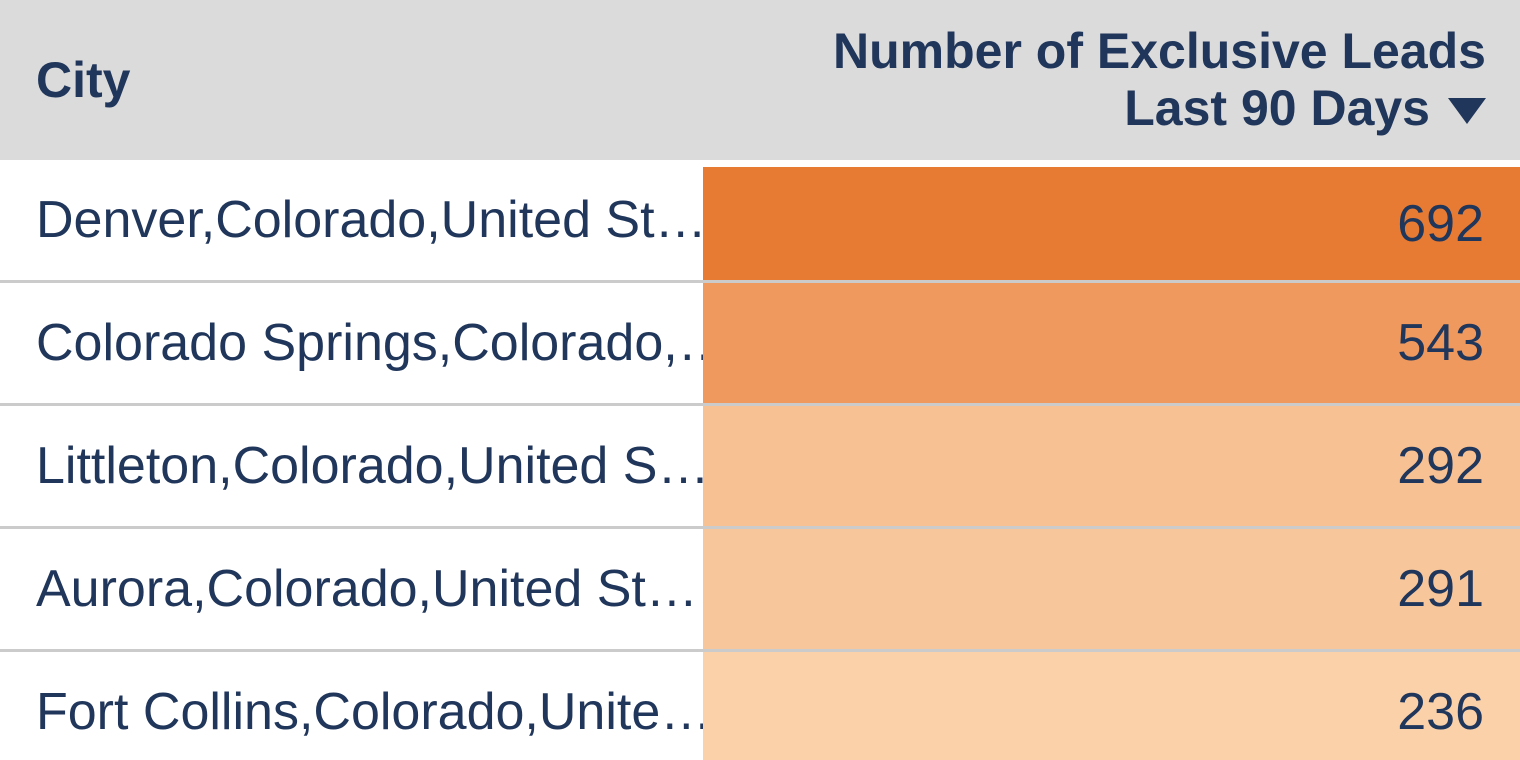 The height and width of the screenshot is (760, 1520). Describe the element at coordinates (1159, 51) in the screenshot. I see `column-header-leads-line1: Number of Exclusive Leads` at that location.